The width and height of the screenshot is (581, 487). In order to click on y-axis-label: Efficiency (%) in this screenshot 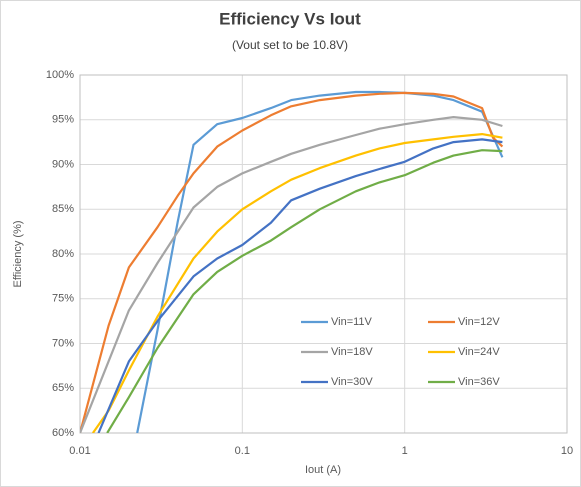, I will do `click(18, 253)`.